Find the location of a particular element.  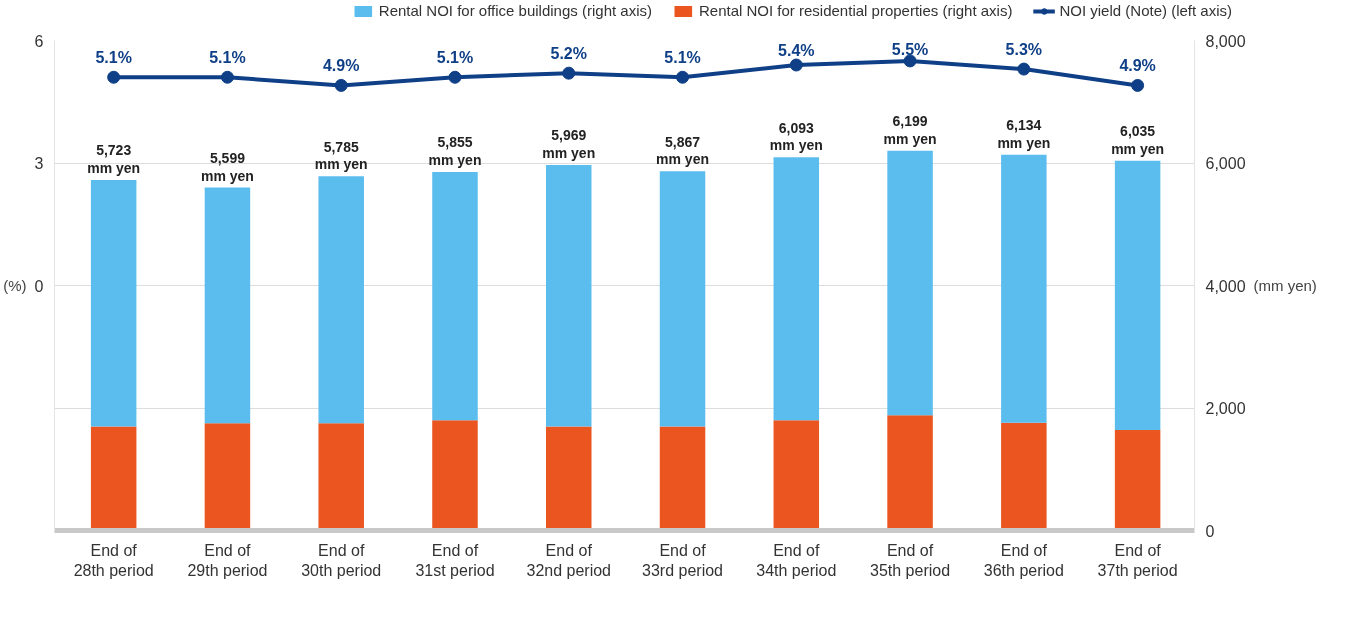

x-tick-label: End of 32nd period is located at coordinates (569, 560).